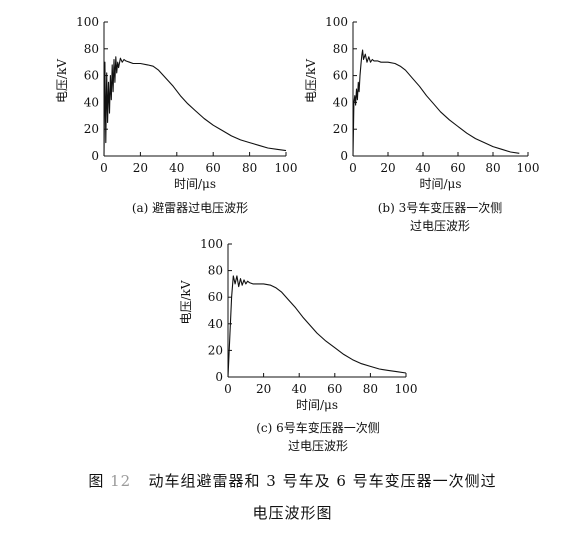  I want to click on subplot-caption: (b) 3号车变压器一次侧, so click(440, 207).